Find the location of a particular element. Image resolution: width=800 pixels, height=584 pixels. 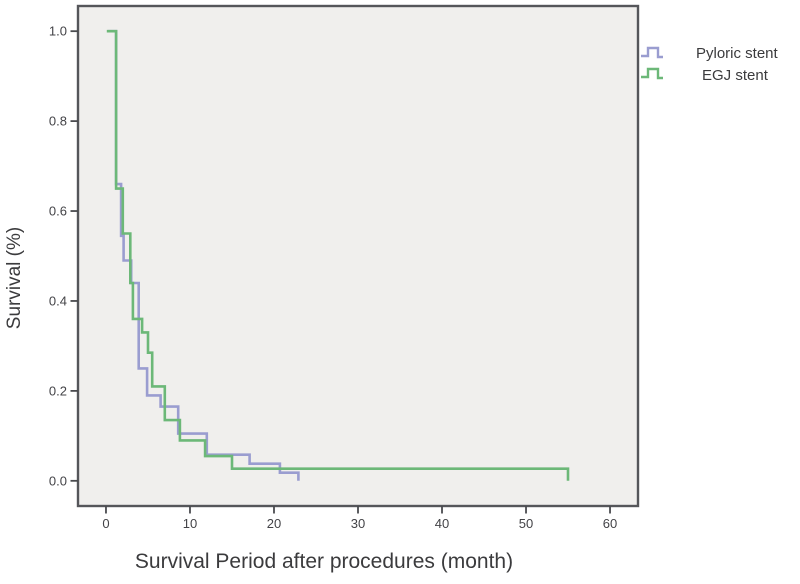

x-tick-label: 0 is located at coordinates (105, 523).